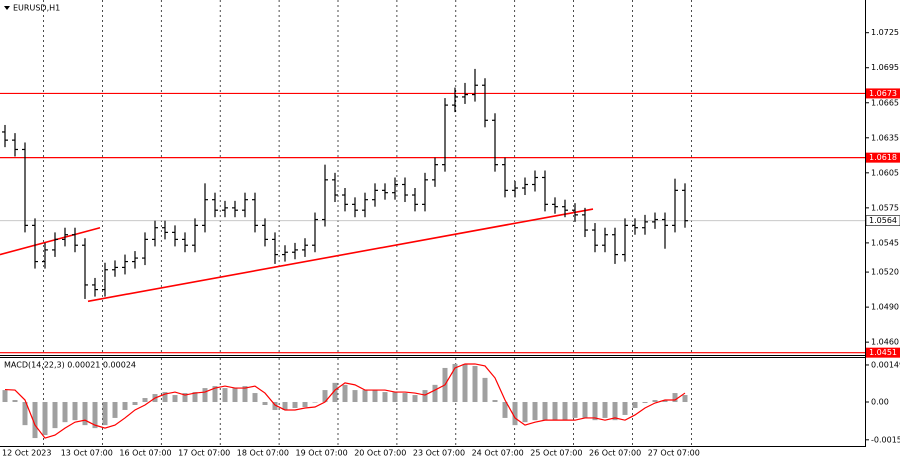  I want to click on y-tick-label: 1.0460, so click(885, 342).